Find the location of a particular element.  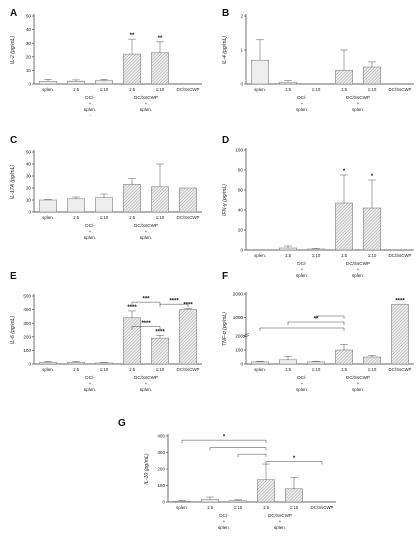

group-plus-D-1: + is located at coordinates (358, 269).